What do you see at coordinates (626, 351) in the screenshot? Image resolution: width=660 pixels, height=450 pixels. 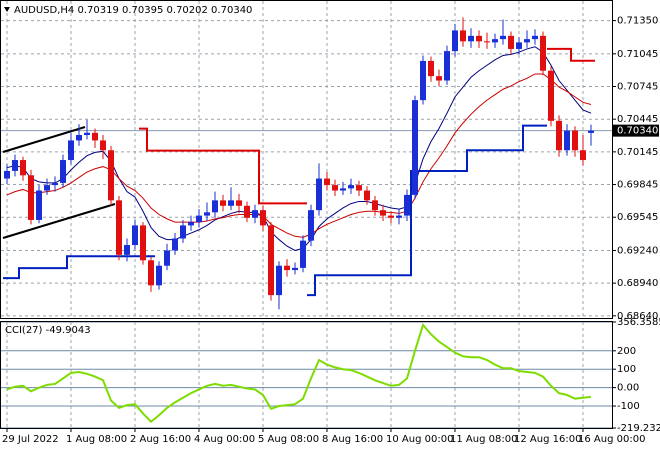 I see `y-tick-label: 200` at bounding box center [626, 351].